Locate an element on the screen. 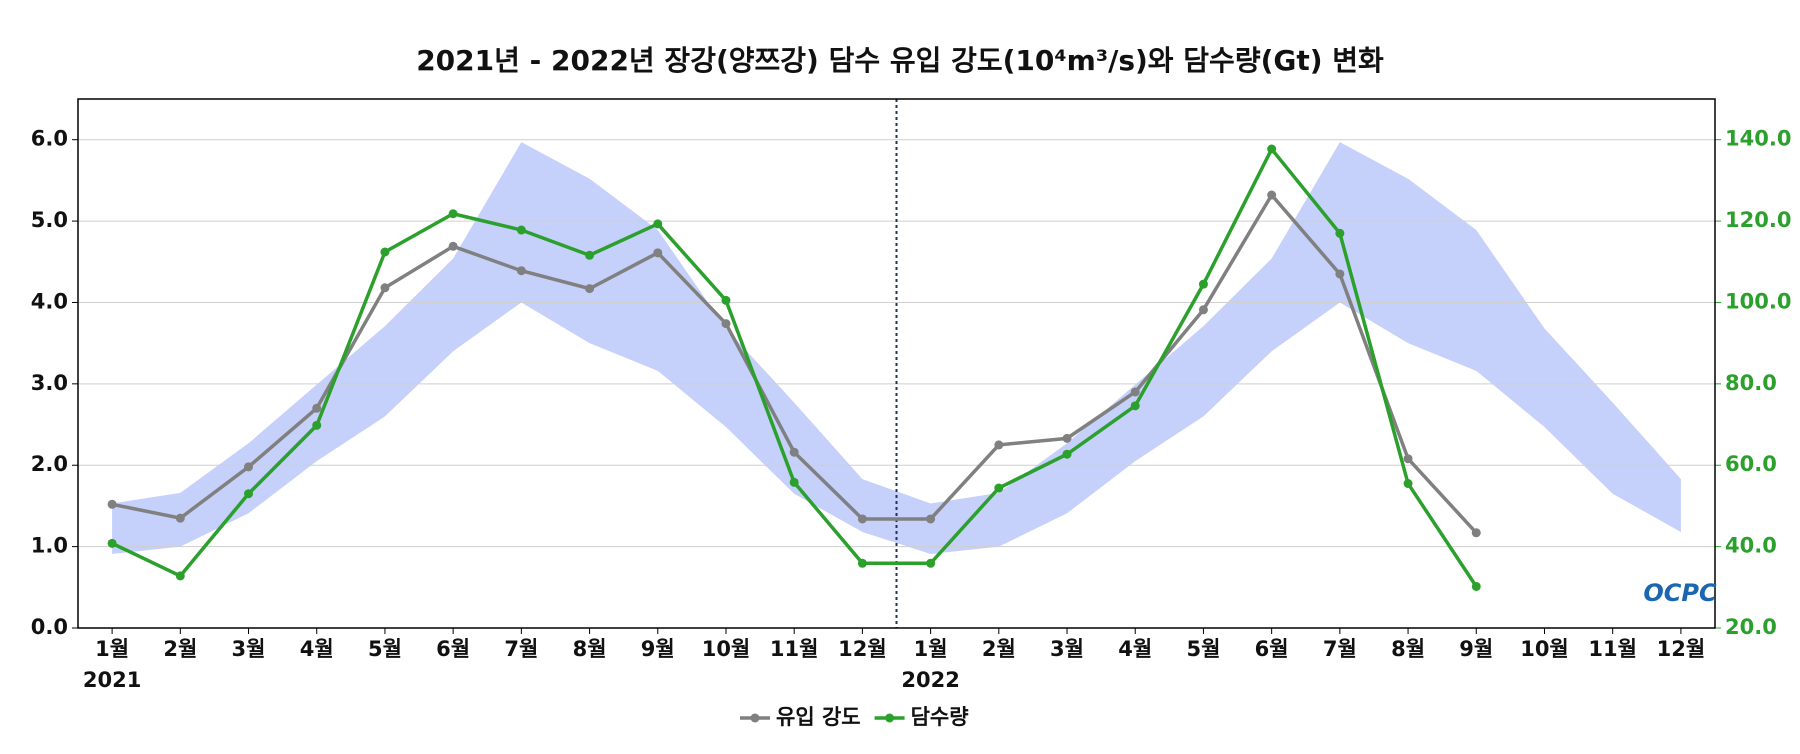  y2-tick-label: 60.0 is located at coordinates (1751, 464).